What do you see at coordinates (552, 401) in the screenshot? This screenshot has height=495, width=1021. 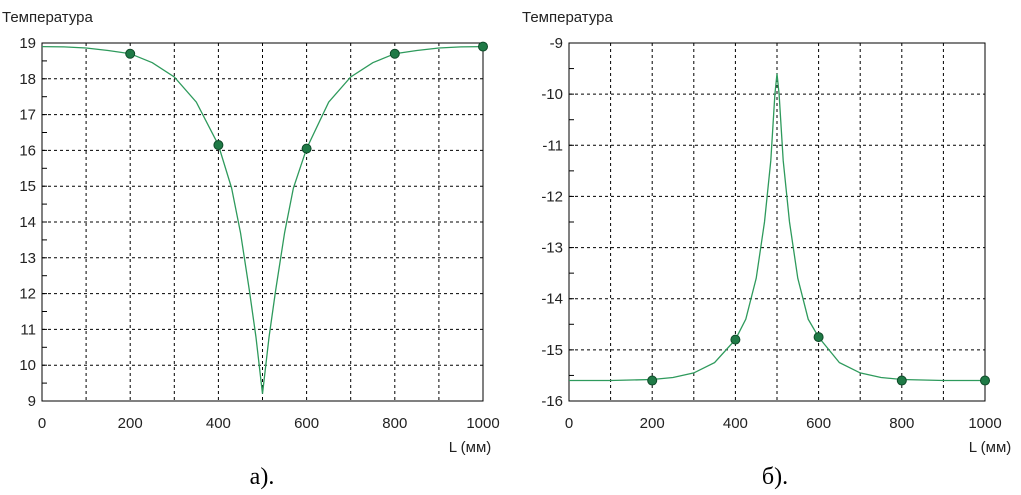 I see `y-tick-label: -16` at bounding box center [552, 401].